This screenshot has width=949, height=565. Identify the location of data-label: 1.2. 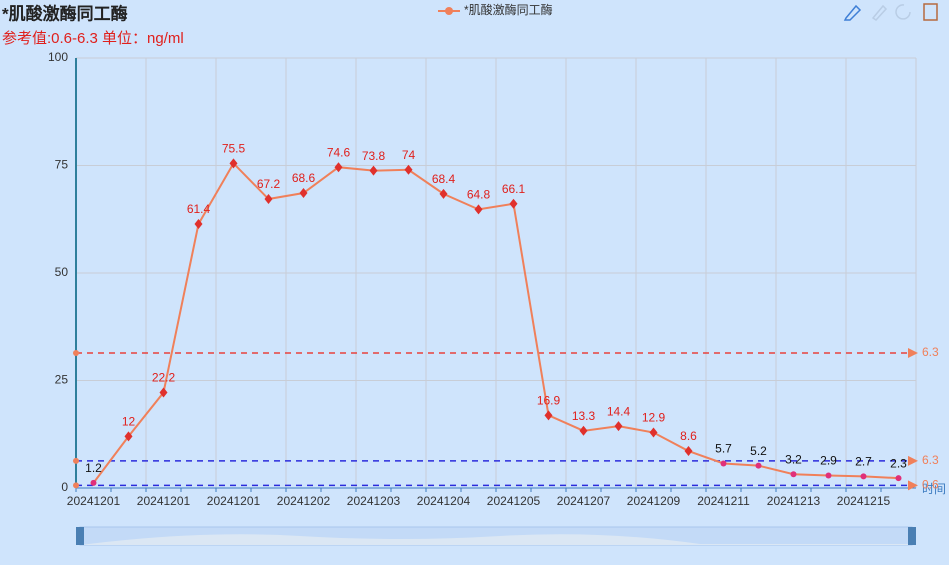
(93, 468).